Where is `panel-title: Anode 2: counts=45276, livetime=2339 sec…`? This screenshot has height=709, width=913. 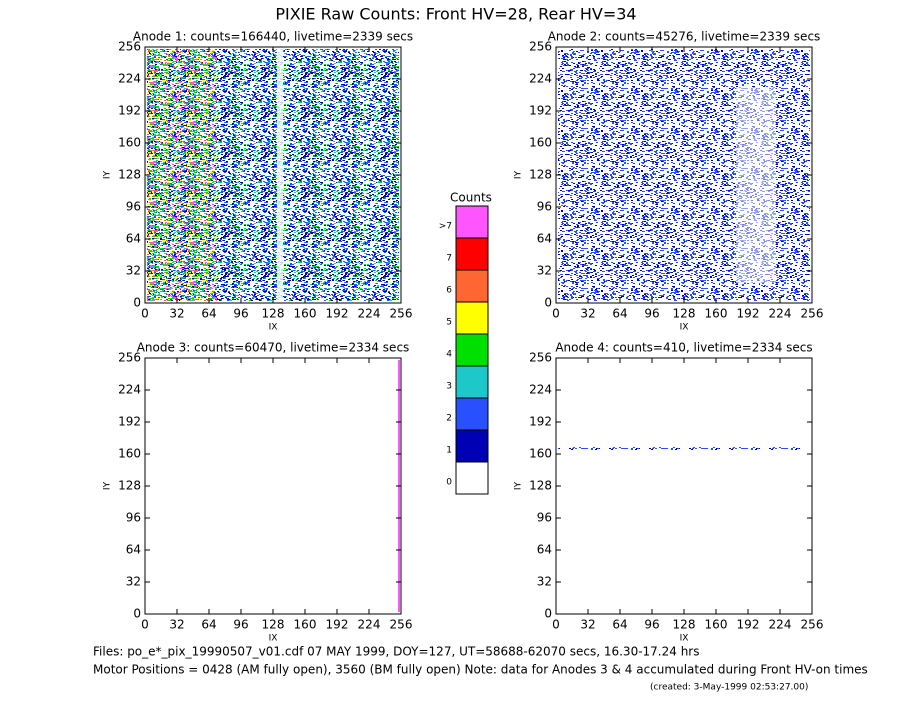 panel-title: Anode 2: counts=45276, livetime=2339 sec… is located at coordinates (684, 37).